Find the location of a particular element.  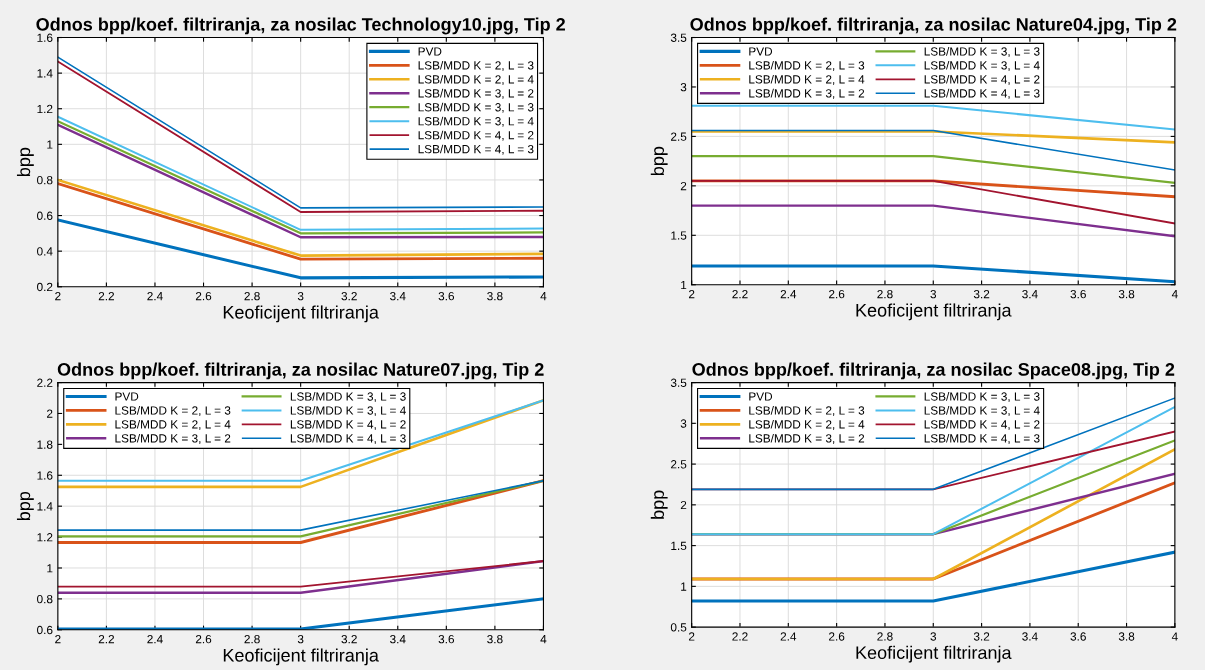

y-tick-label: 3.5 is located at coordinates (678, 382).